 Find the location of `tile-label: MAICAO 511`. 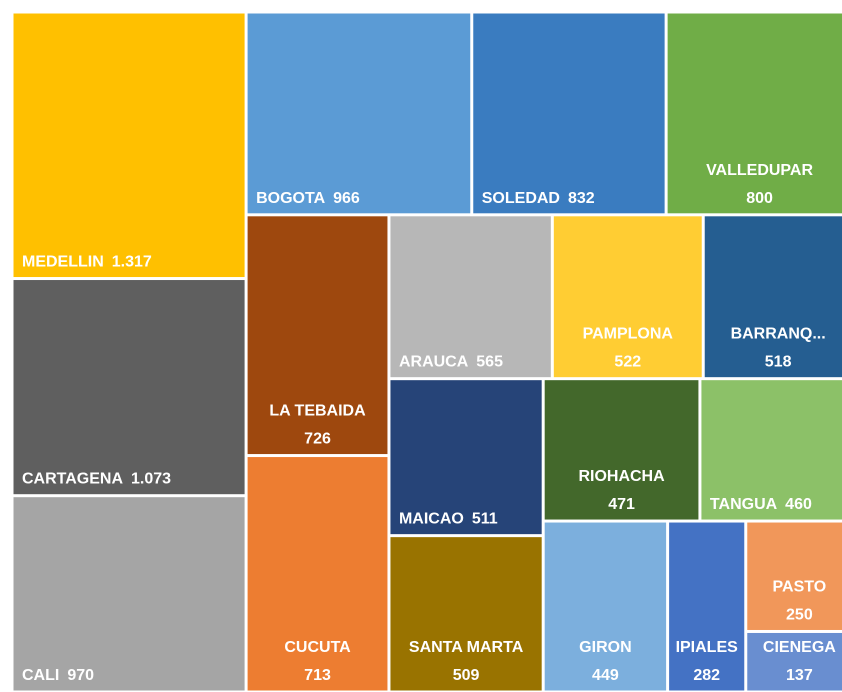

tile-label: MAICAO 511 is located at coordinates (448, 519).